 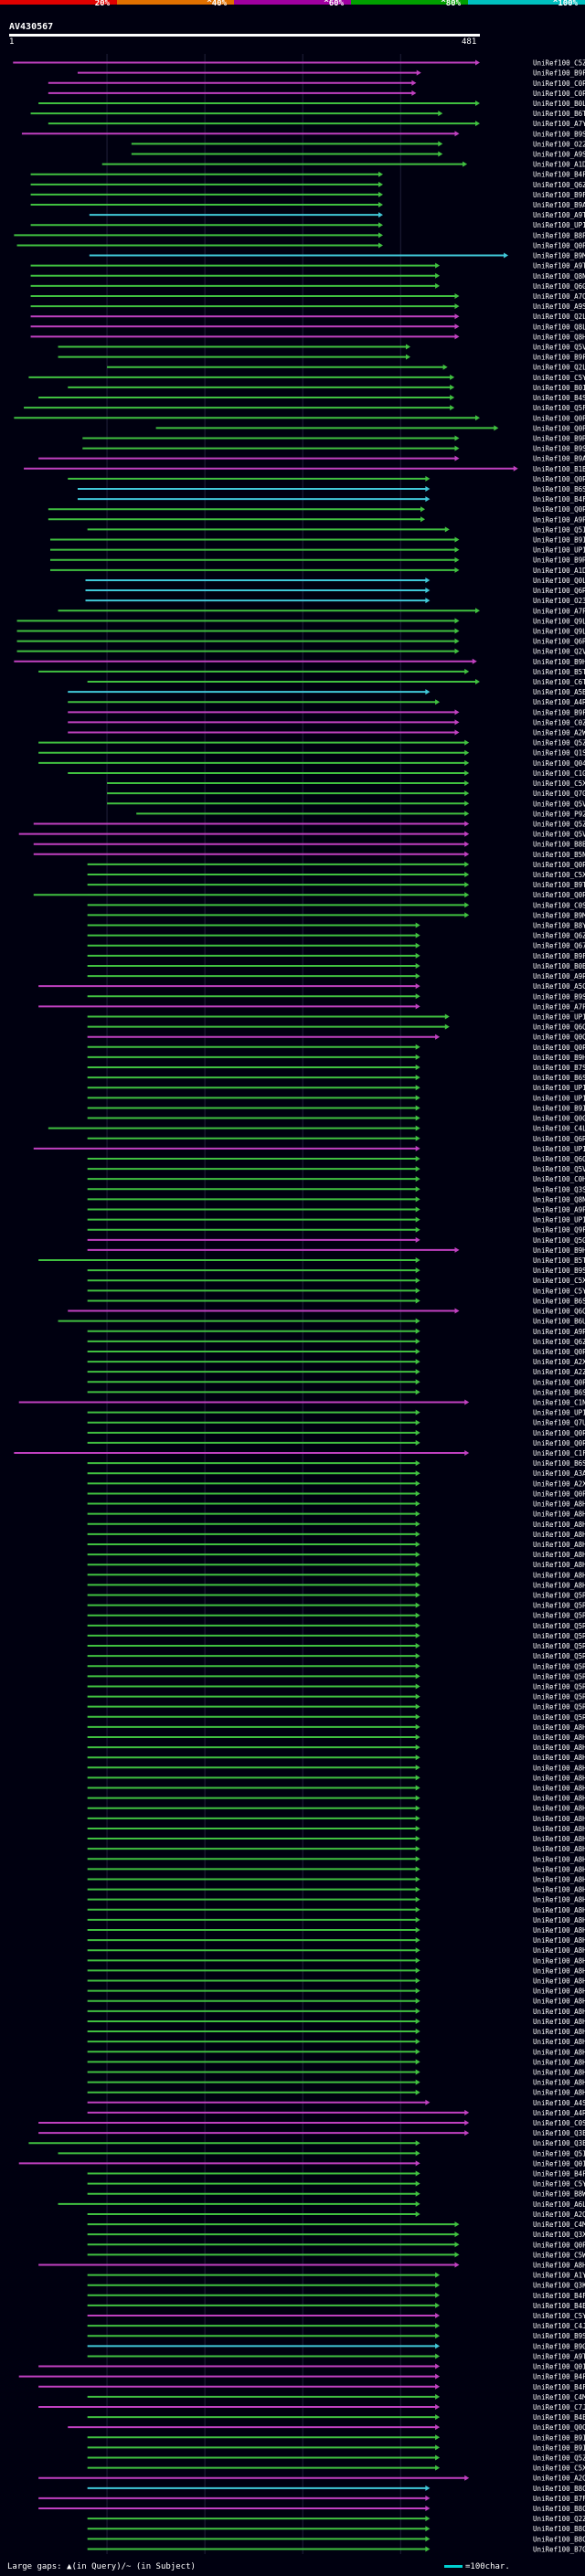 I want to click on hit-label: UniRef100_C0SNQ1, so click(x=559, y=2123).